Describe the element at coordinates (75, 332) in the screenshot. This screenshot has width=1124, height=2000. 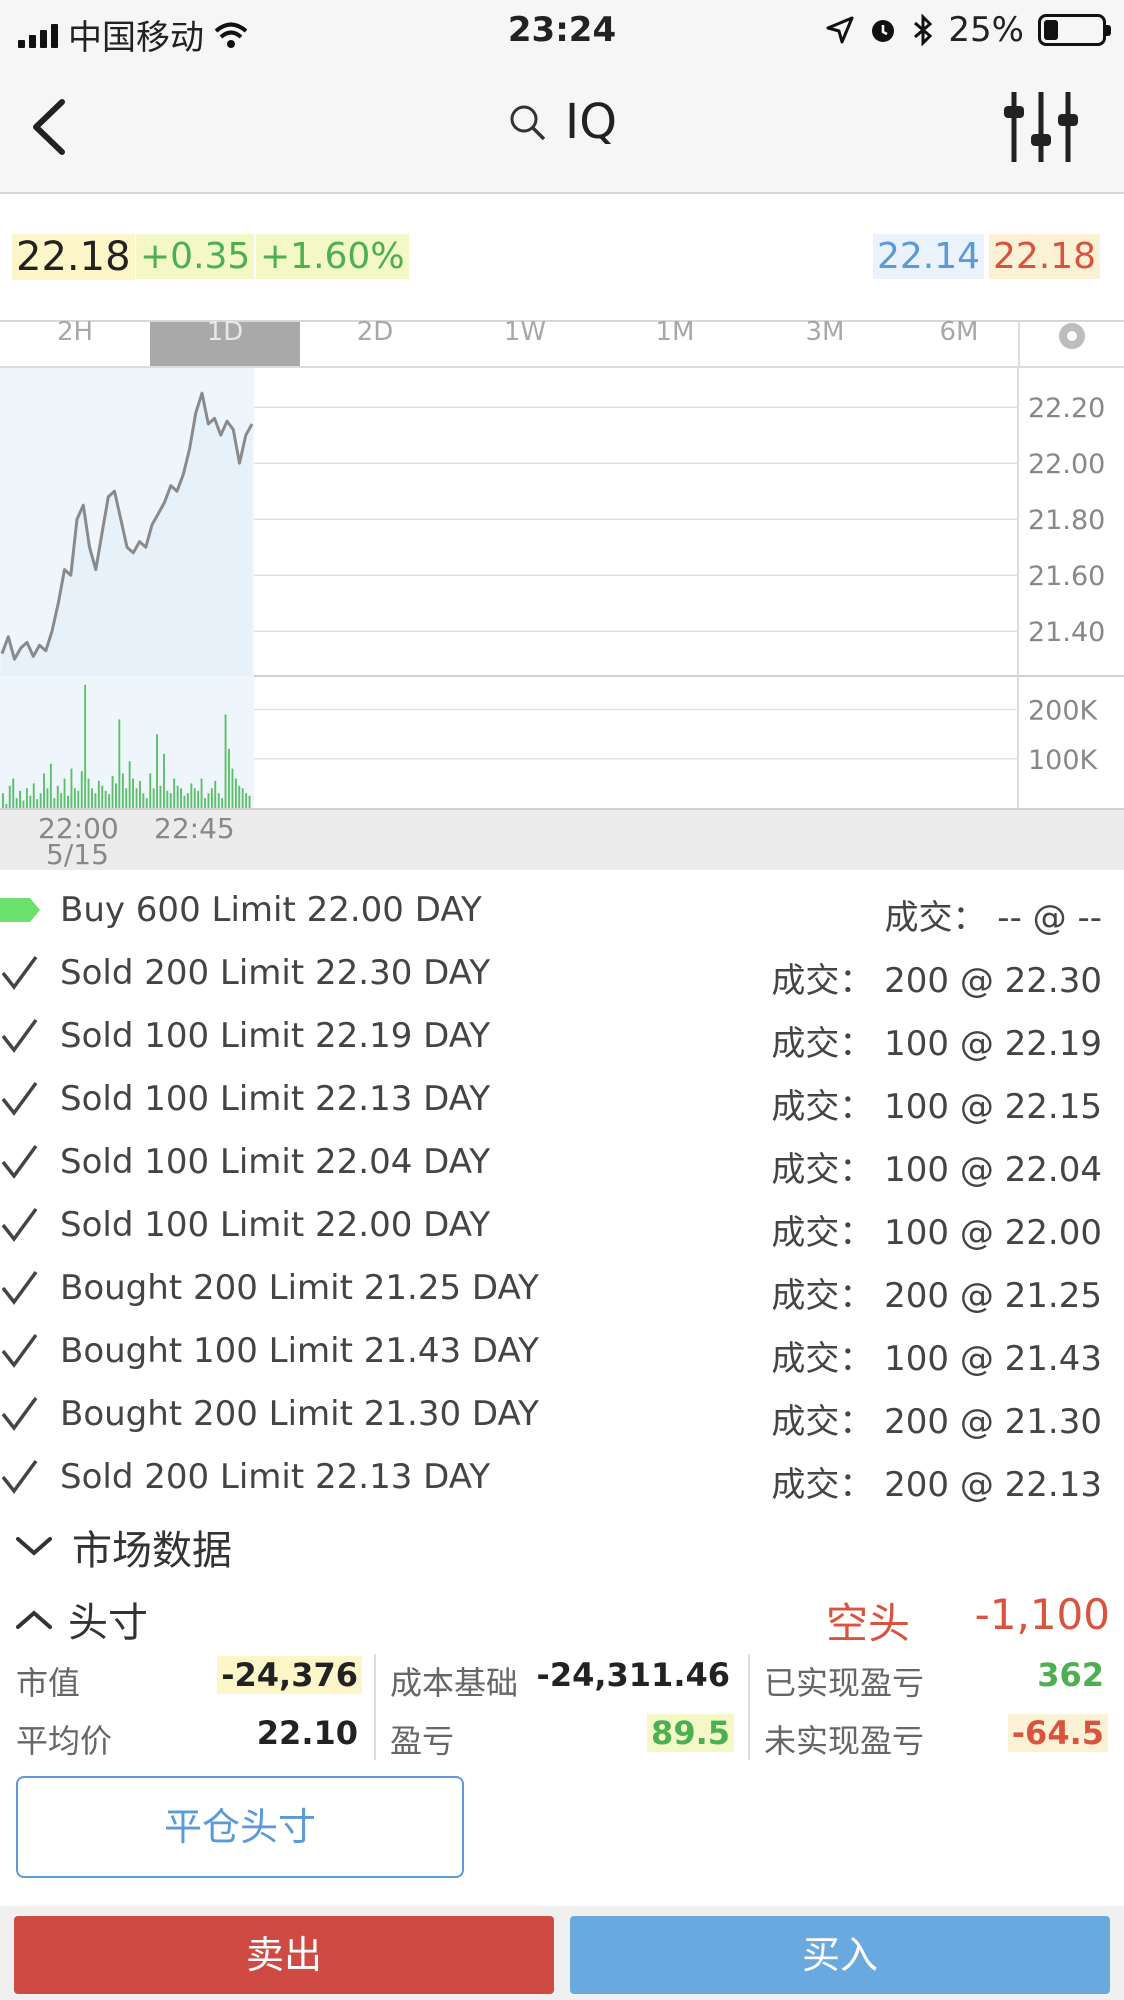
I see `tab-2h: 2H` at that location.